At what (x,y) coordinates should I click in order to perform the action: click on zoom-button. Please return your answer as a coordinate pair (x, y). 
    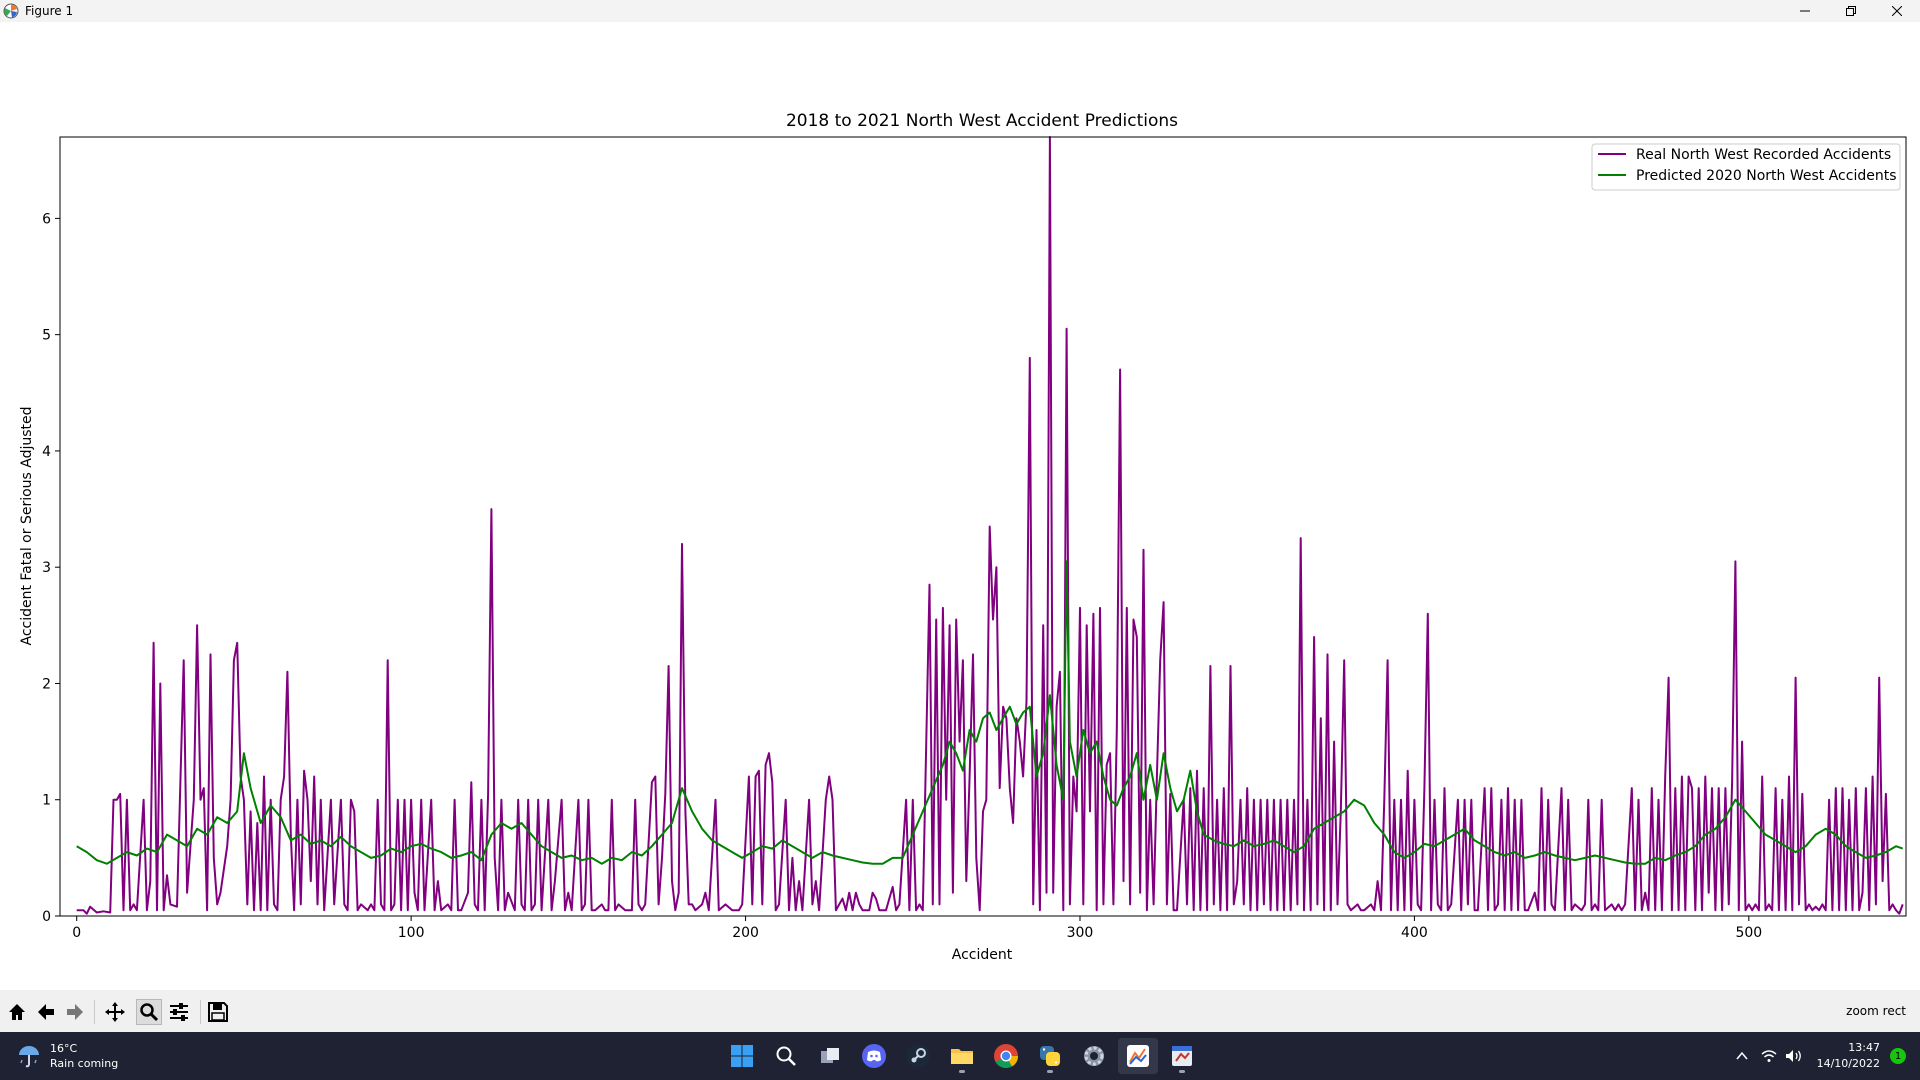
    Looking at the image, I should click on (149, 1012).